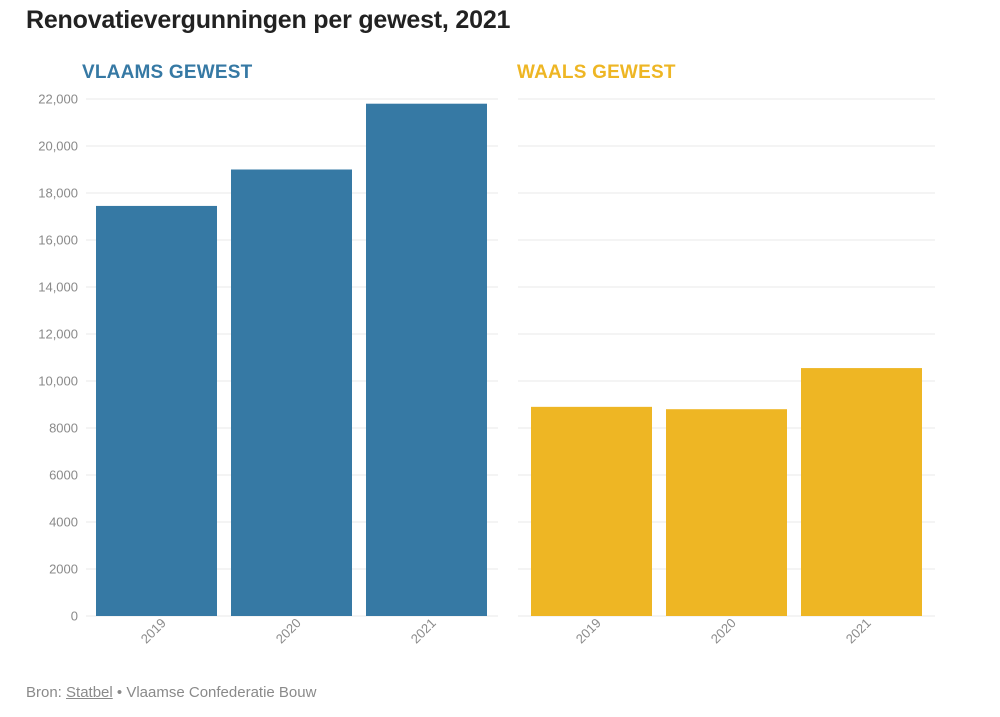 The height and width of the screenshot is (717, 1000). I want to click on source-prefix: Bron:, so click(44, 692).